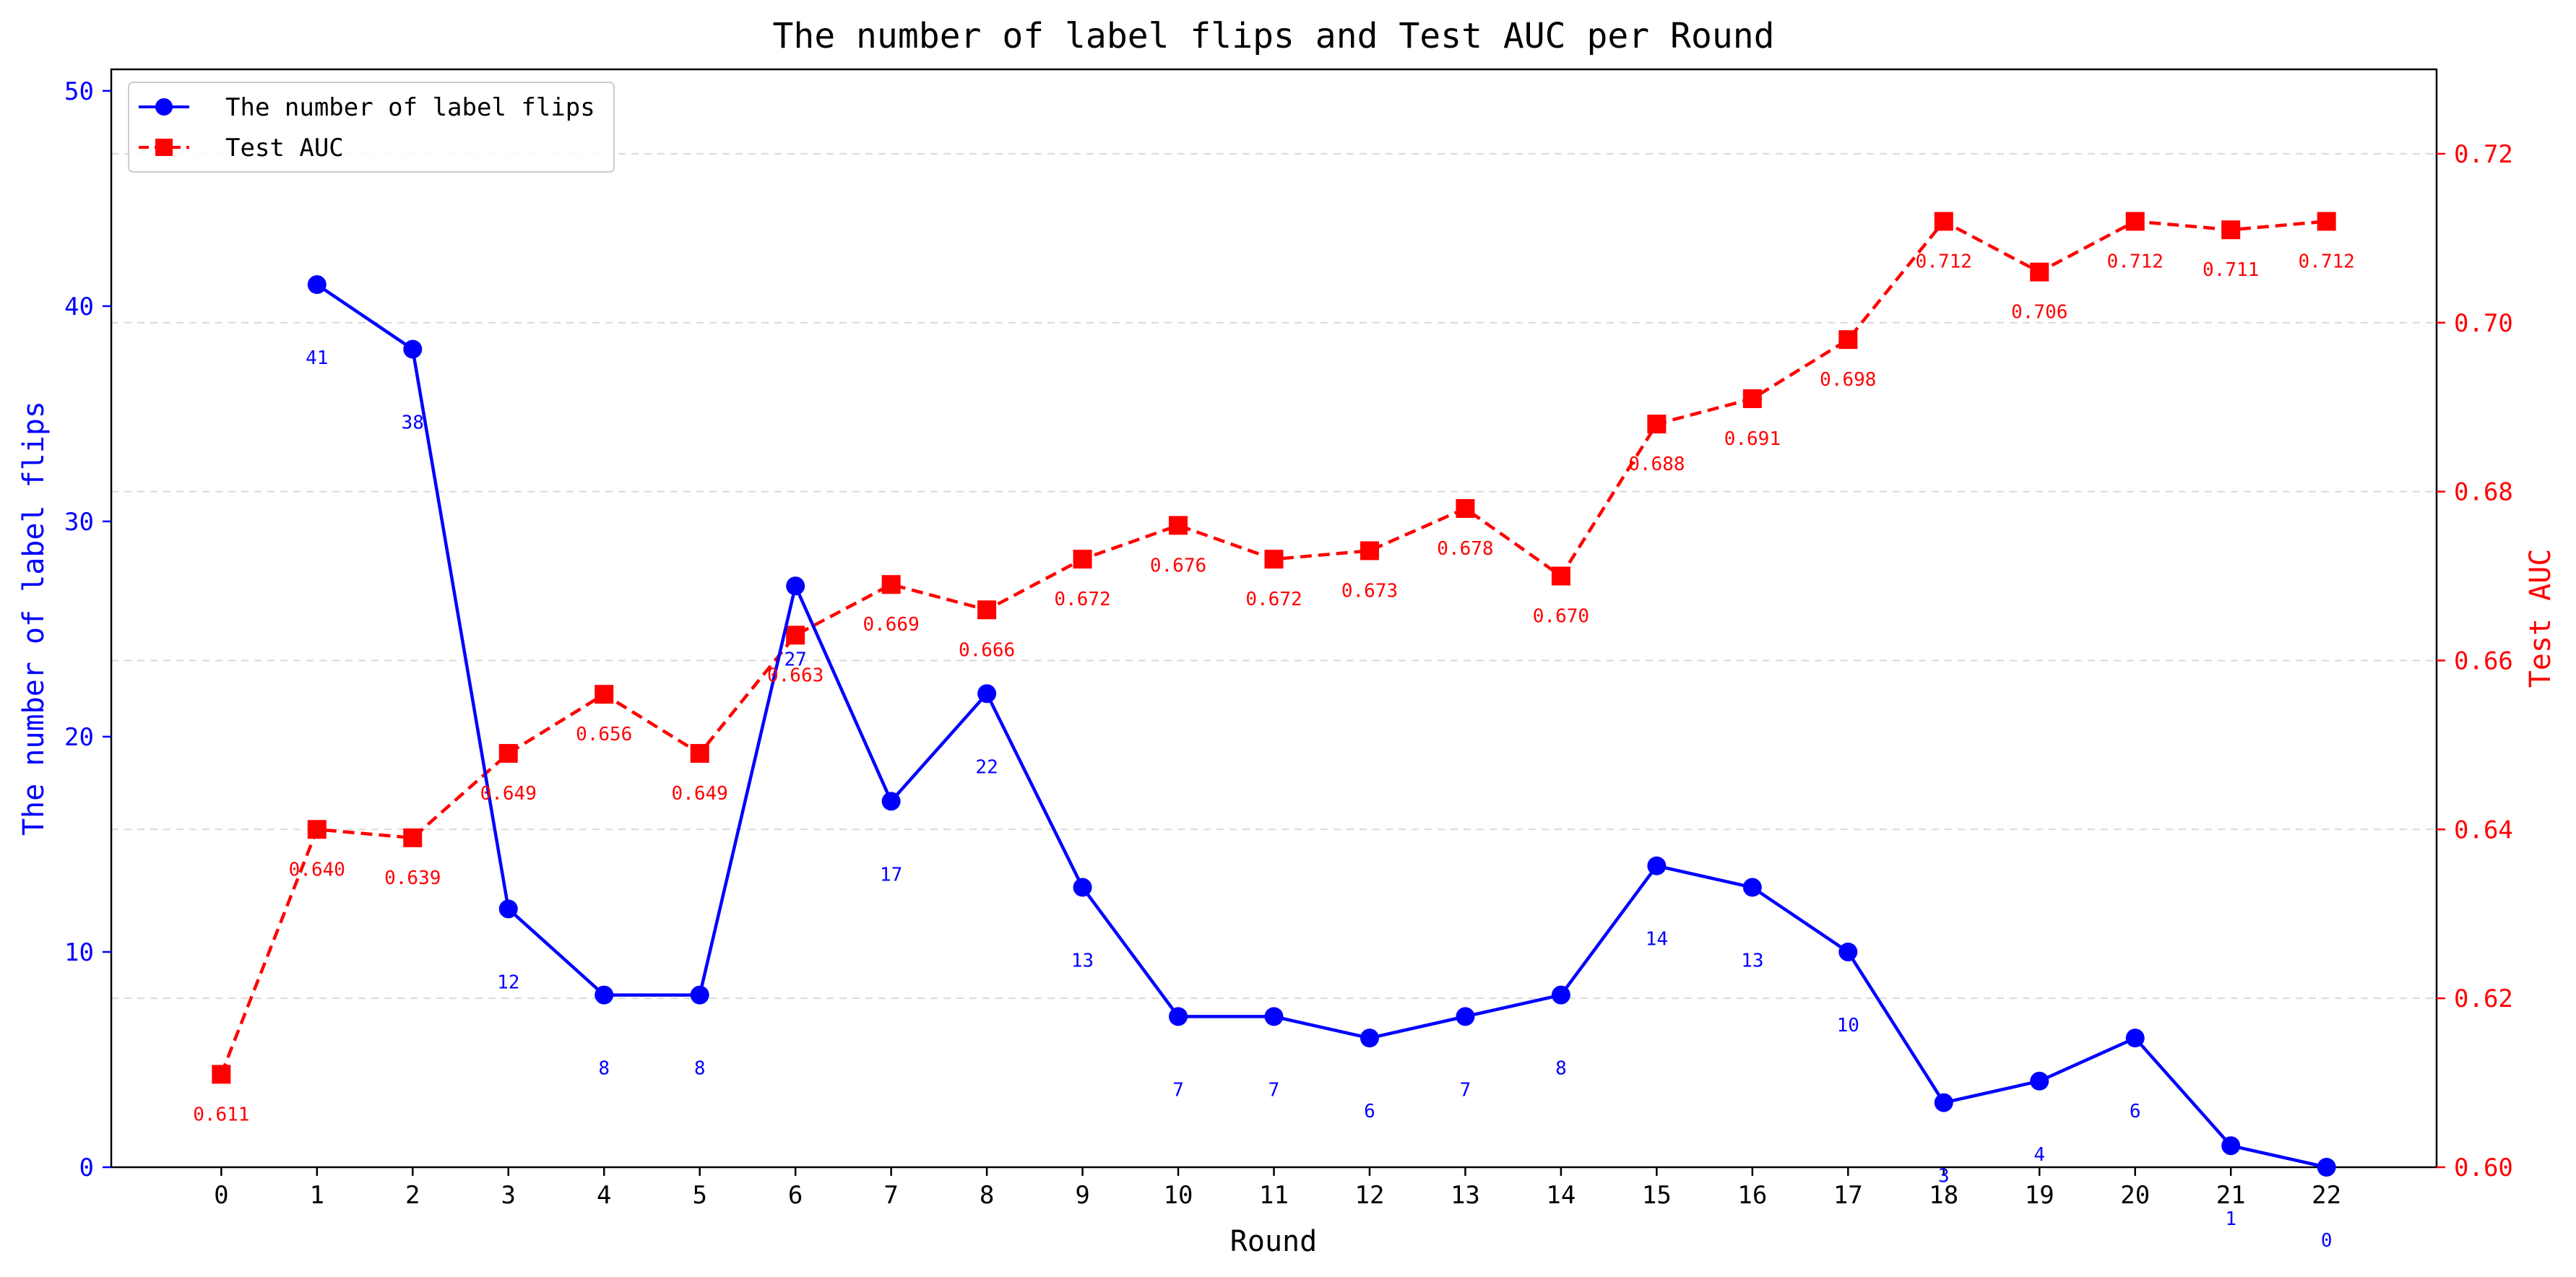 Image resolution: width=2576 pixels, height=1277 pixels. What do you see at coordinates (86, 1167) in the screenshot?
I see `left-tick-label: 0` at bounding box center [86, 1167].